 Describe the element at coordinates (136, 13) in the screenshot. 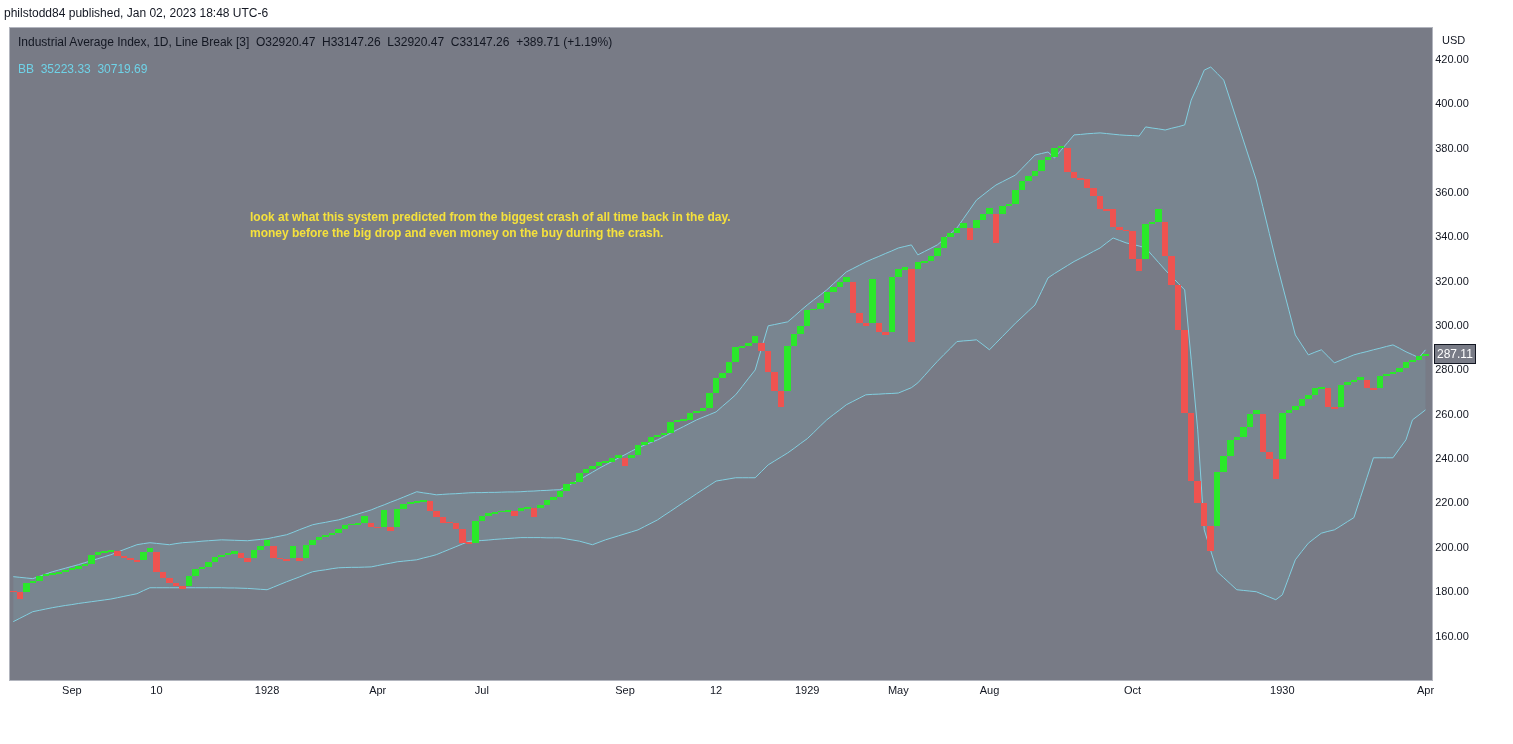

I see `text: philstodd84 published, Jan 02, 2023 18:48 UTC-6` at that location.